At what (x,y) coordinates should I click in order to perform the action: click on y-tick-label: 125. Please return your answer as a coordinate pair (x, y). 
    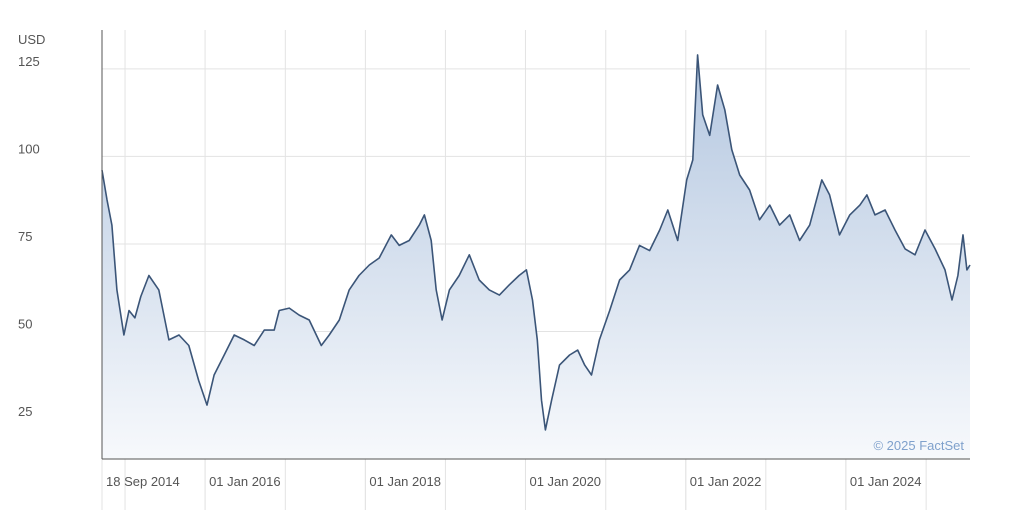
    Looking at the image, I should click on (29, 61).